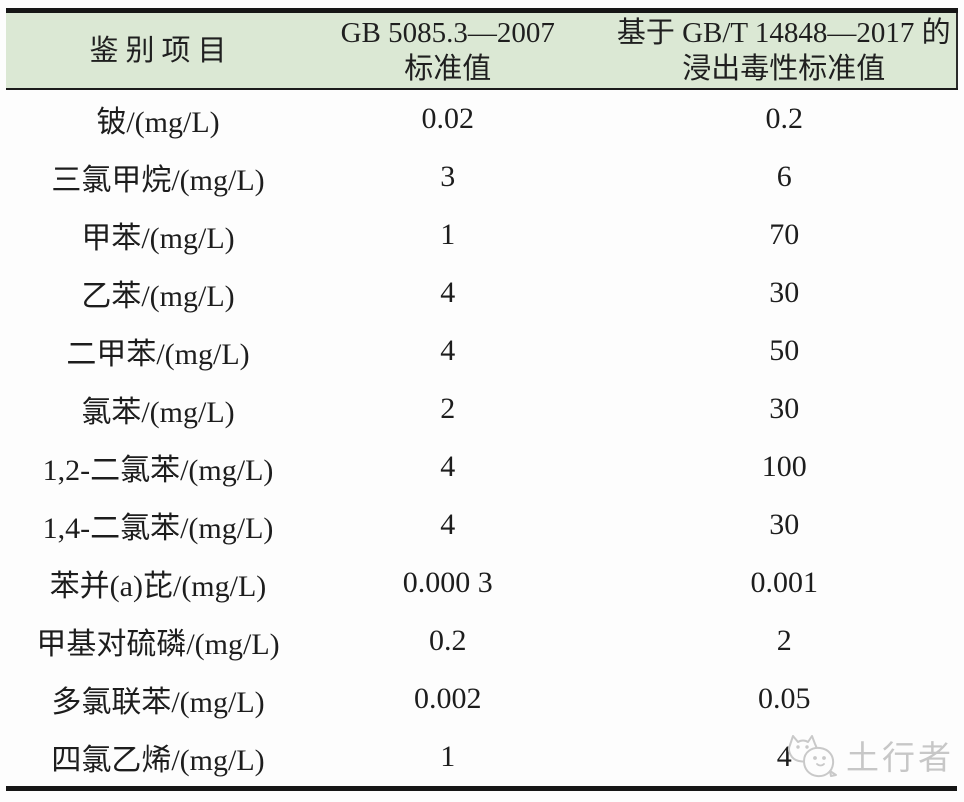 This screenshot has width=964, height=802. Describe the element at coordinates (158, 354) in the screenshot. I see `row-item-label: 二甲苯/(mg/L)` at that location.